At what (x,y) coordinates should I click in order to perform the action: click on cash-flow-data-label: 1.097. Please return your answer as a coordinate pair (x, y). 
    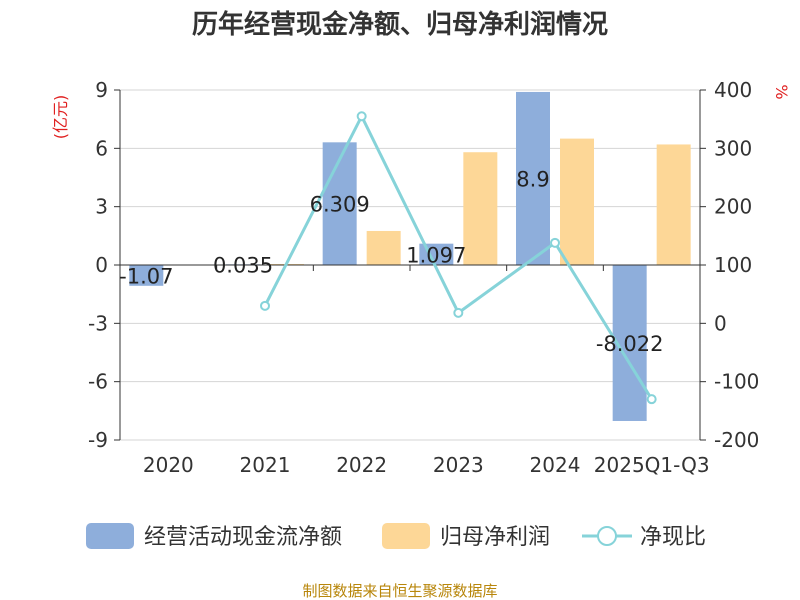
    Looking at the image, I should click on (436, 255).